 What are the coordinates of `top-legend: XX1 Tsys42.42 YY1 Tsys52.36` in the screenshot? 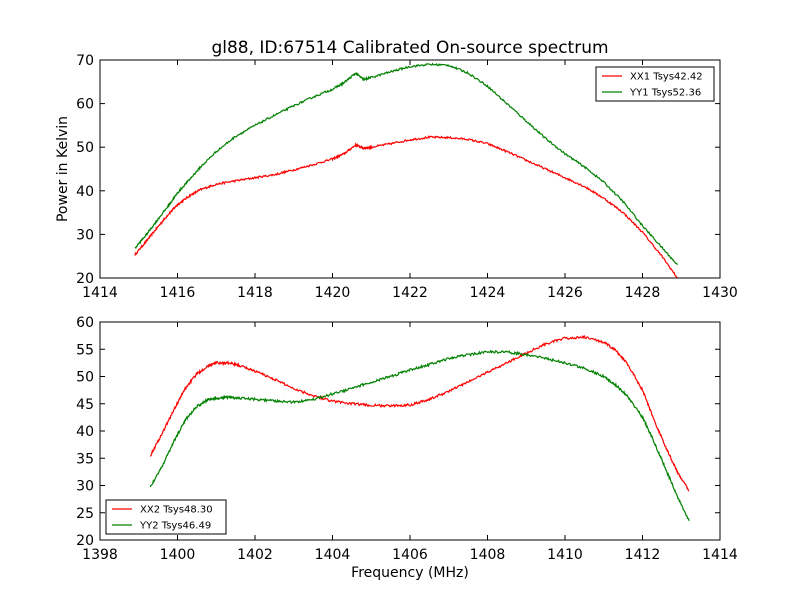 It's located at (655, 84).